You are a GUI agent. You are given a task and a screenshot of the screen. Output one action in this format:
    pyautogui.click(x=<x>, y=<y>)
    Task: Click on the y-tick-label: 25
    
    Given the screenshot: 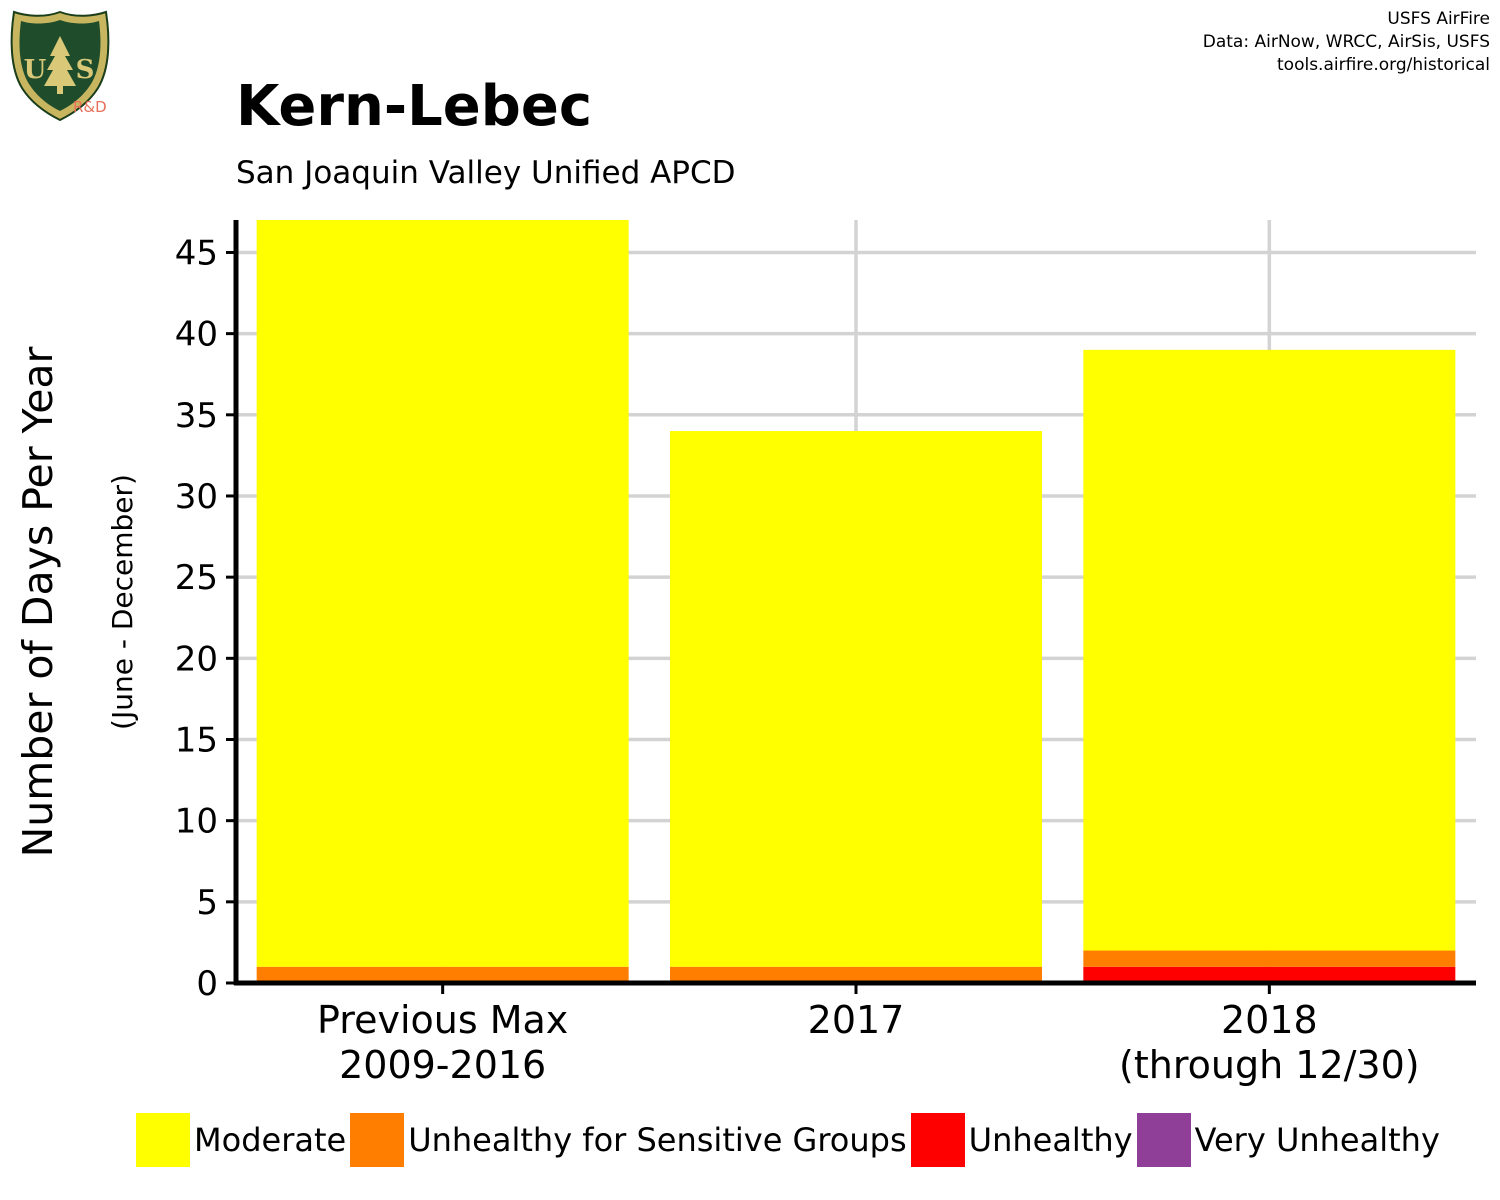 What is the action you would take?
    pyautogui.click(x=196, y=578)
    